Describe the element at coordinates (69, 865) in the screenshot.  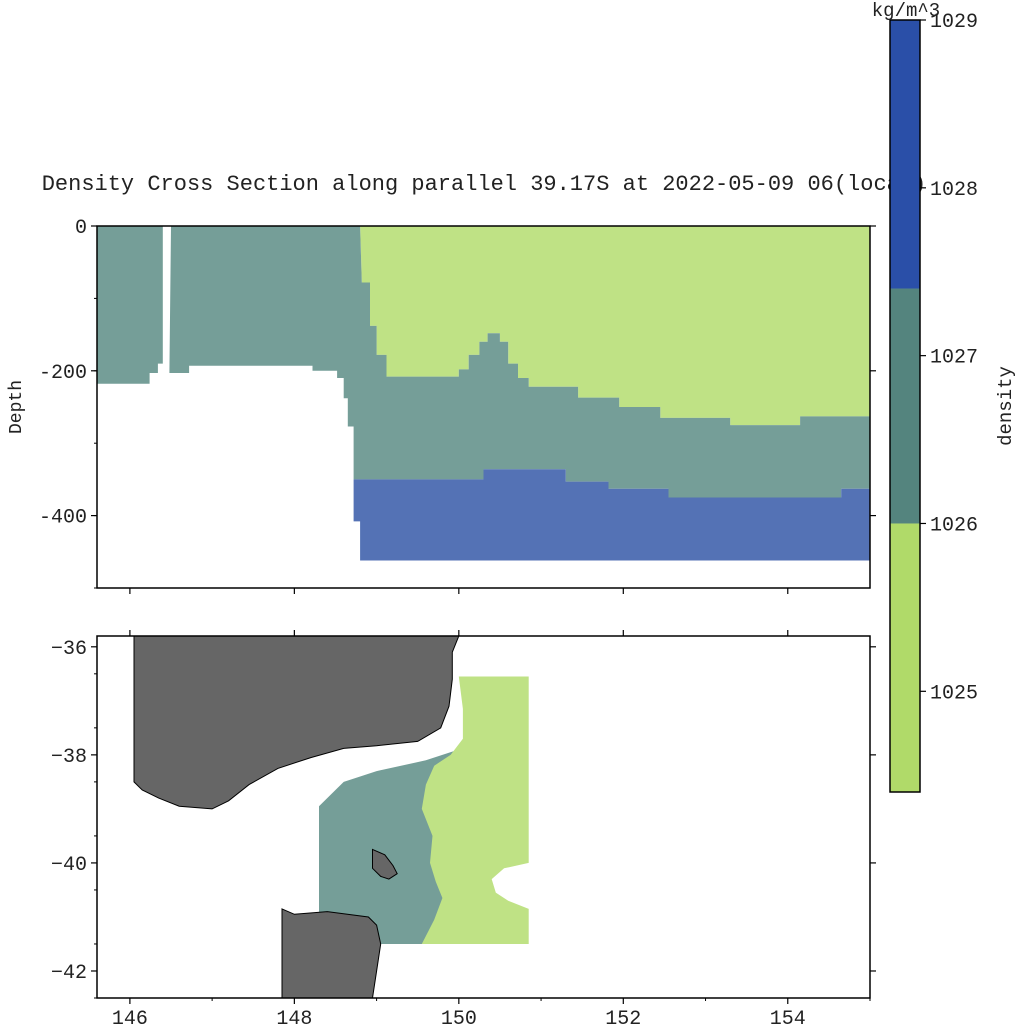
I see `map-y-tick-label: −40` at that location.